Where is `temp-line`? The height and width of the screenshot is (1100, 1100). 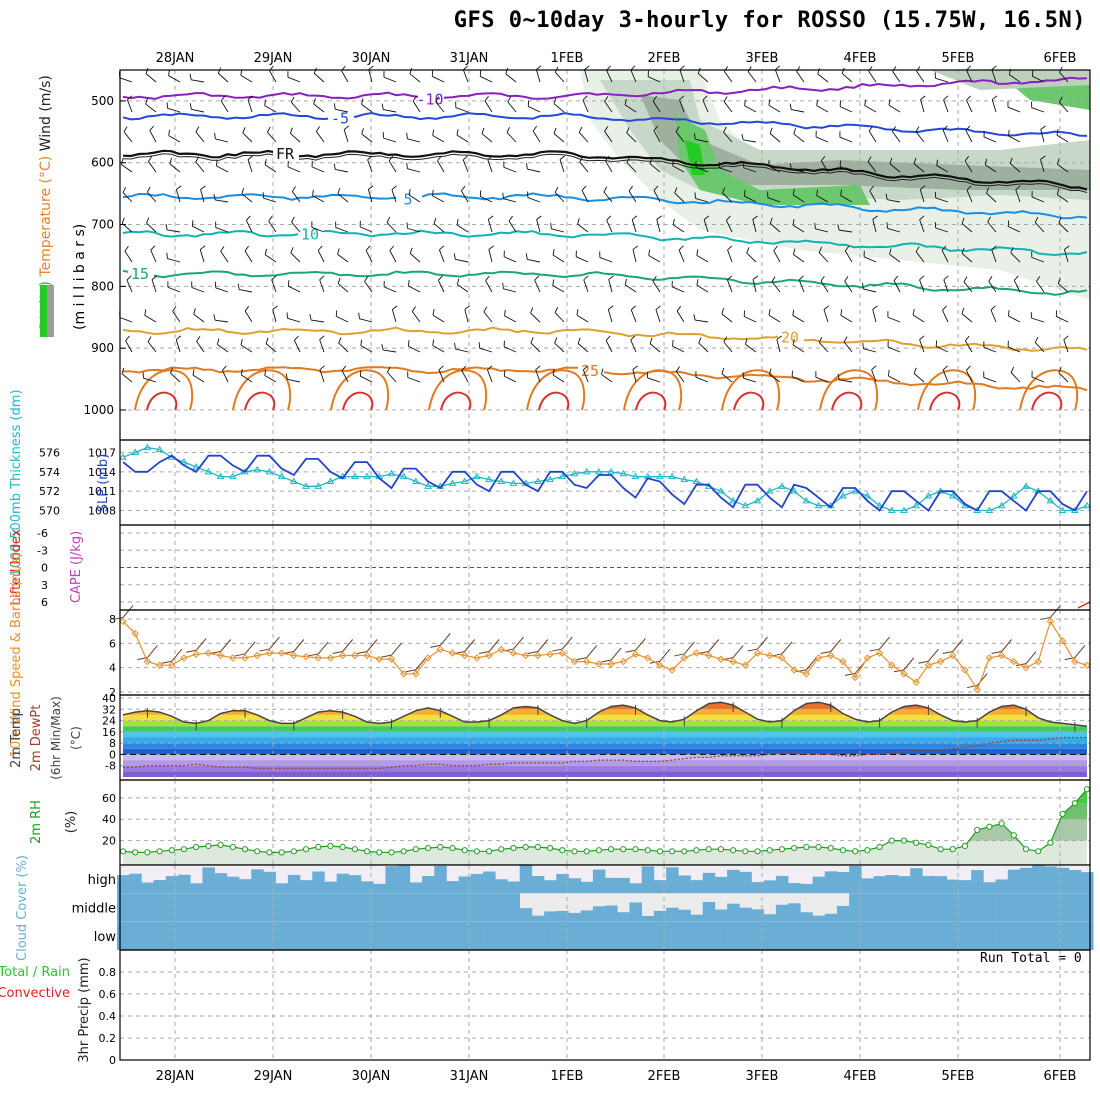 temp-line is located at coordinates (605, 714).